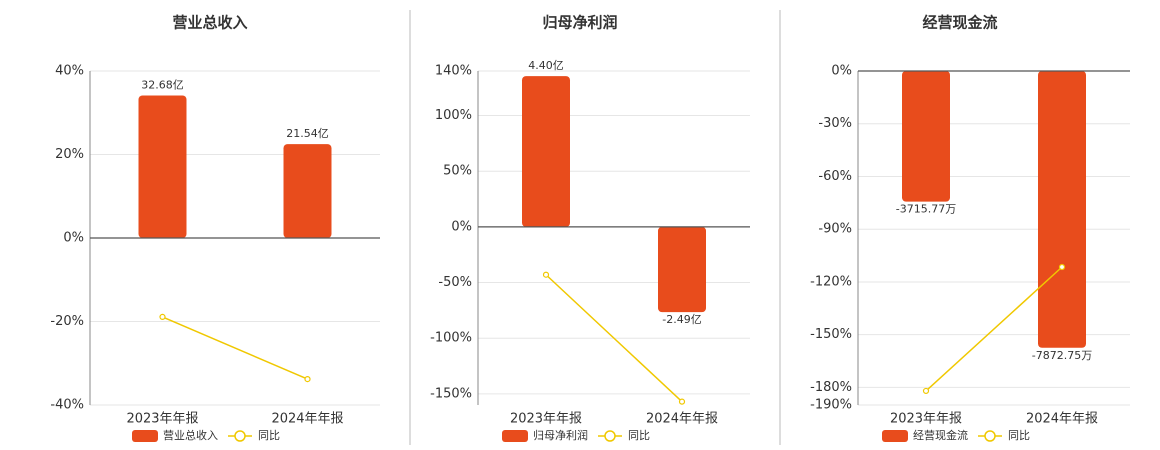  I want to click on chart-title: 营业总收入, so click(209, 23).